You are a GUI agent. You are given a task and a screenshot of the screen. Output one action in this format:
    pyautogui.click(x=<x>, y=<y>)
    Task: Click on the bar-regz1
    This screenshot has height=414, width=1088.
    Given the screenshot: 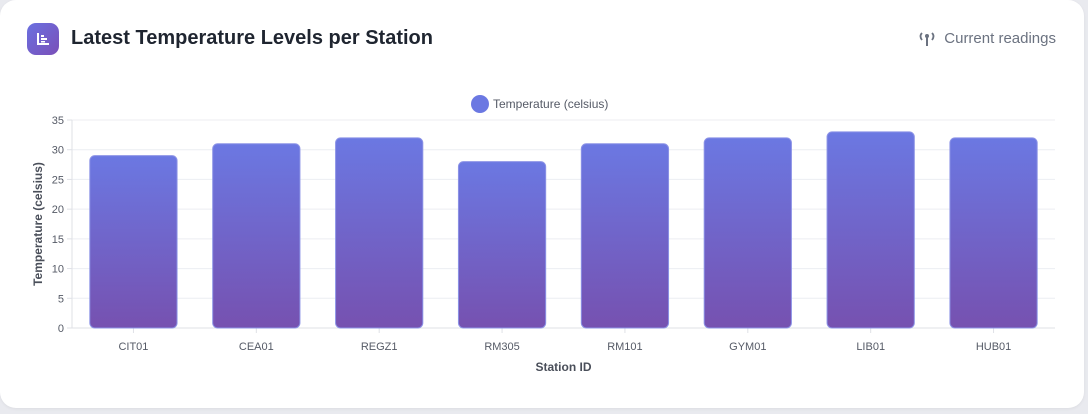 What is the action you would take?
    pyautogui.click(x=379, y=233)
    